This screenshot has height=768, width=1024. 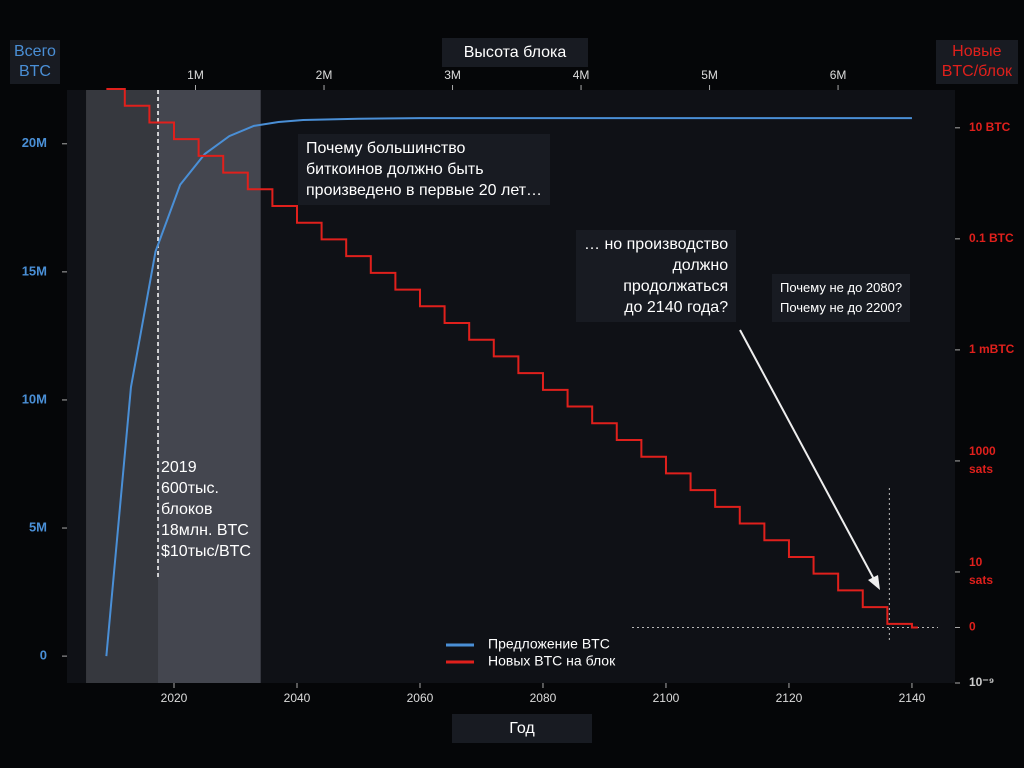 I want to click on legend-label: Новых BTC на блок, so click(x=552, y=661).